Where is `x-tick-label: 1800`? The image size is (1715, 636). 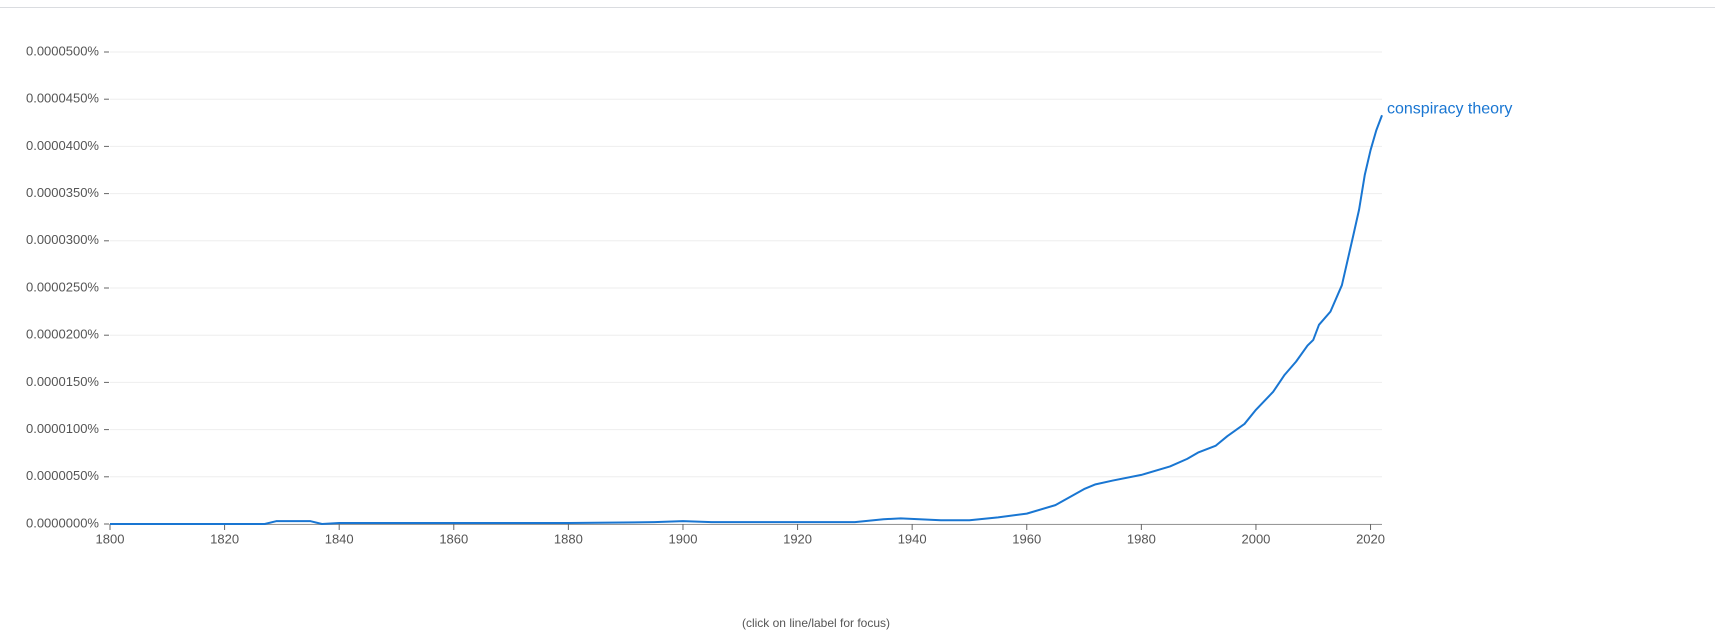 x-tick-label: 1800 is located at coordinates (110, 538).